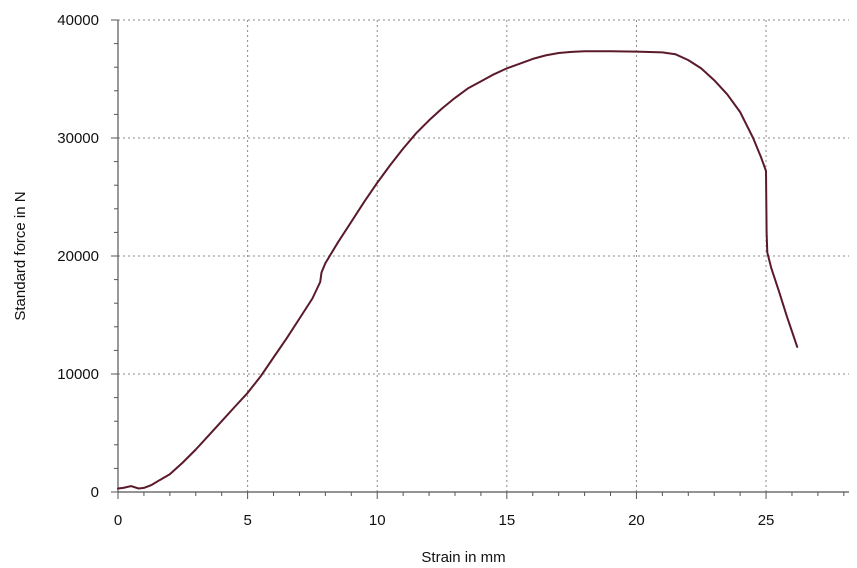  Describe the element at coordinates (20, 255) in the screenshot. I see `y-axis-title: Standard force in N` at that location.